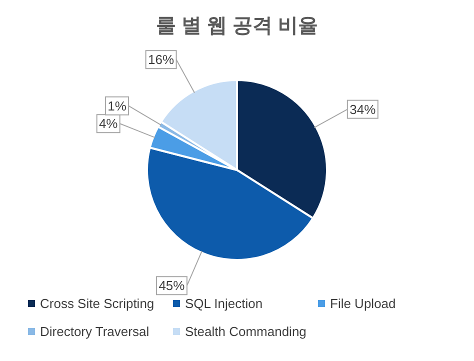  Describe the element at coordinates (172, 286) in the screenshot. I see `data-label: 45%` at that location.